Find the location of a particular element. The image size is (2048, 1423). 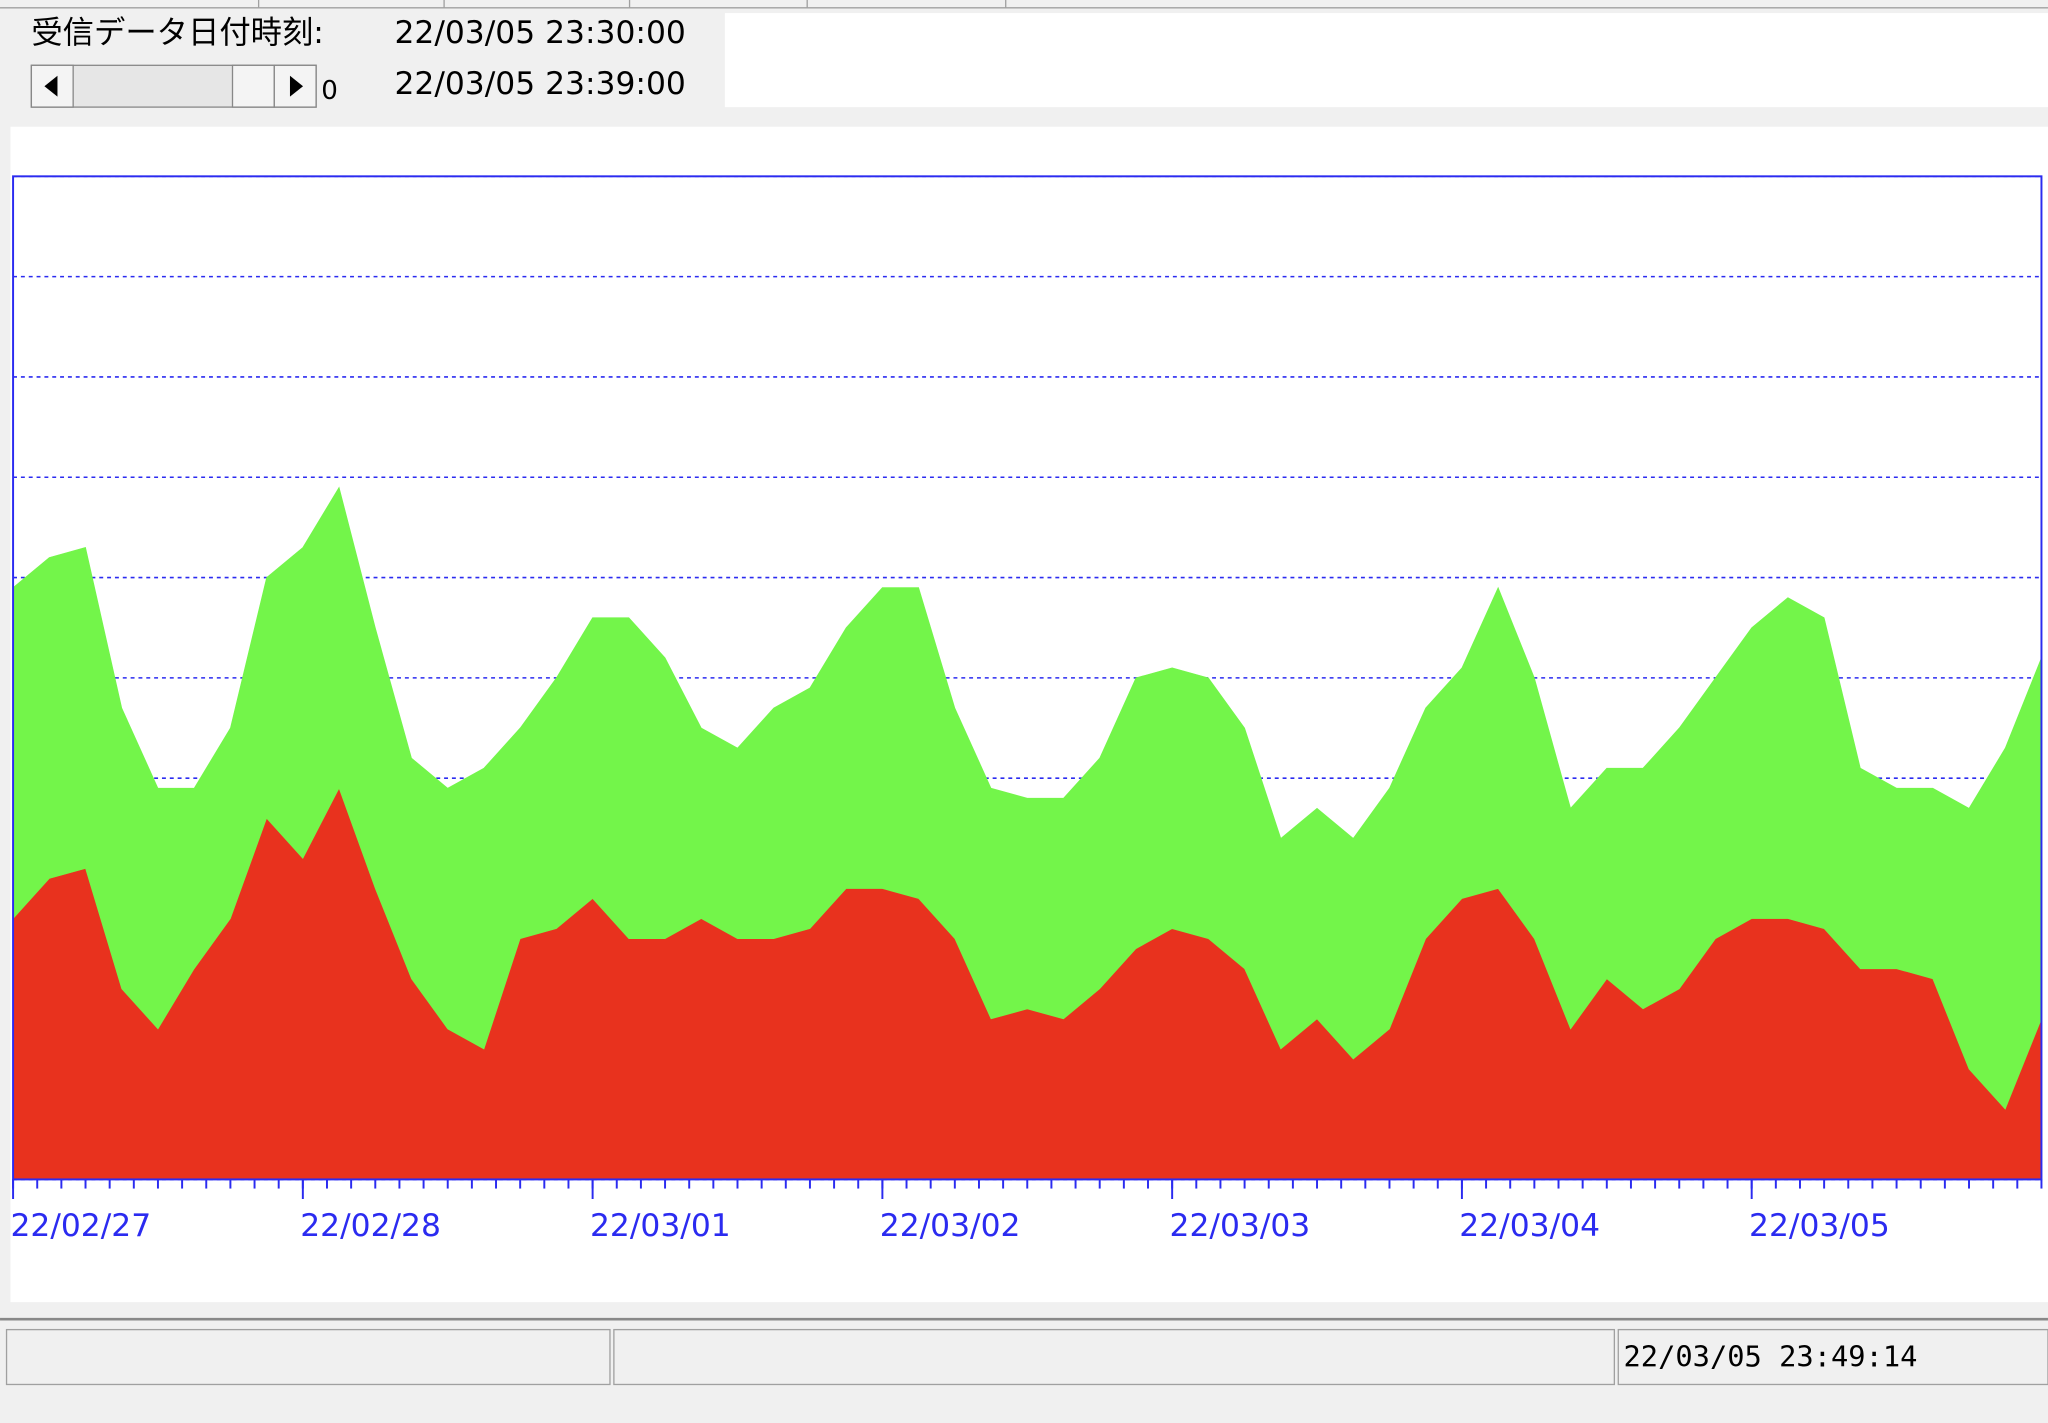

arrow-right is located at coordinates (296, 86).